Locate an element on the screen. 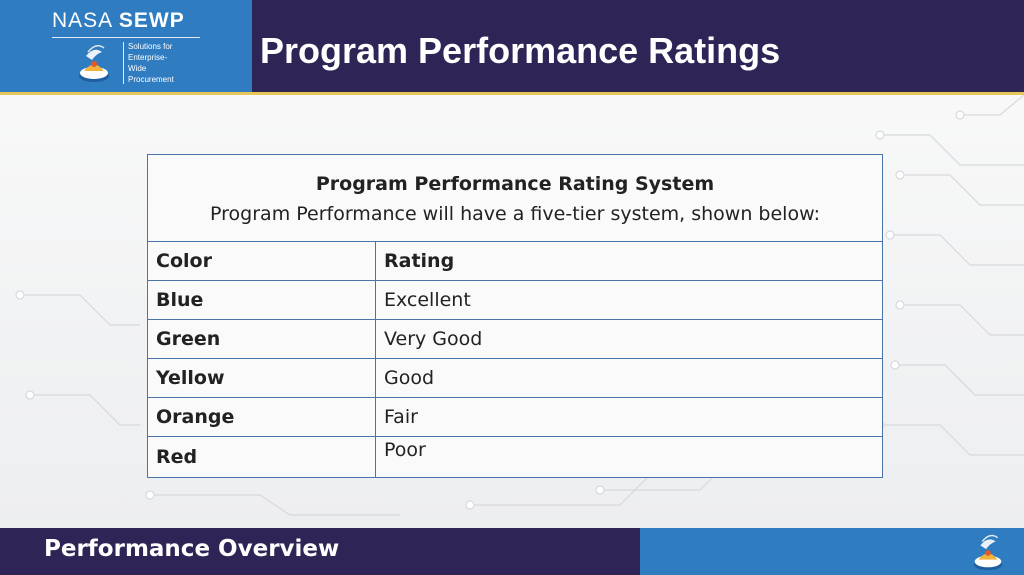 This screenshot has width=1024, height=575. header-rating: Rating is located at coordinates (629, 261).